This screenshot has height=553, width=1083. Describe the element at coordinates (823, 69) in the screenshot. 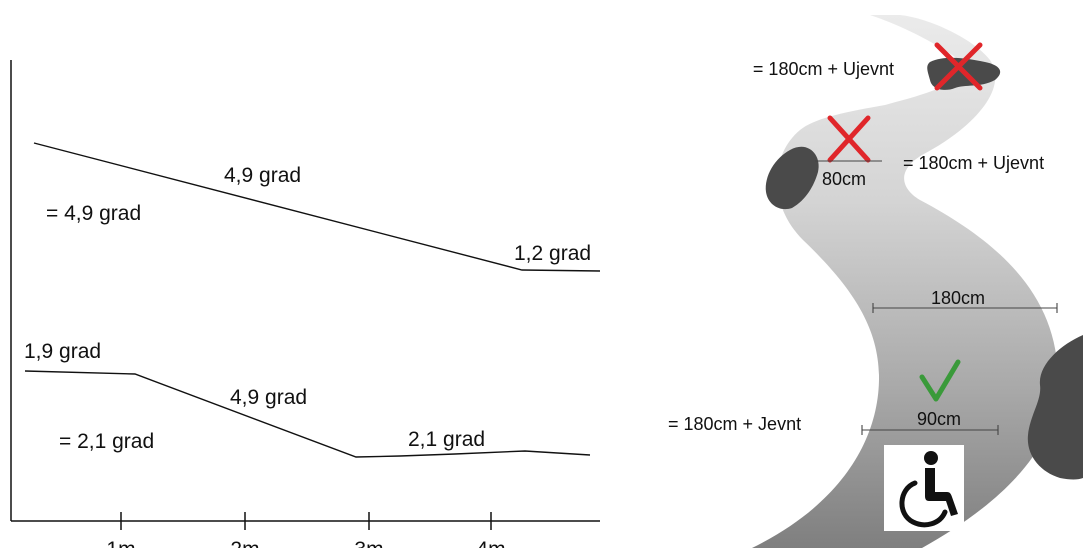

I see `path-top-label: = 180cm + Ujevnt` at that location.